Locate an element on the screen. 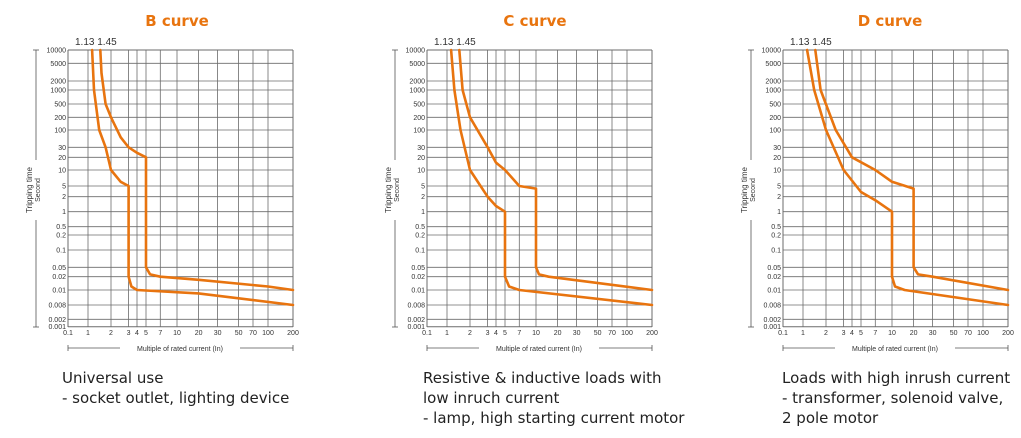  x-tick-label: 0.1 is located at coordinates (783, 333).